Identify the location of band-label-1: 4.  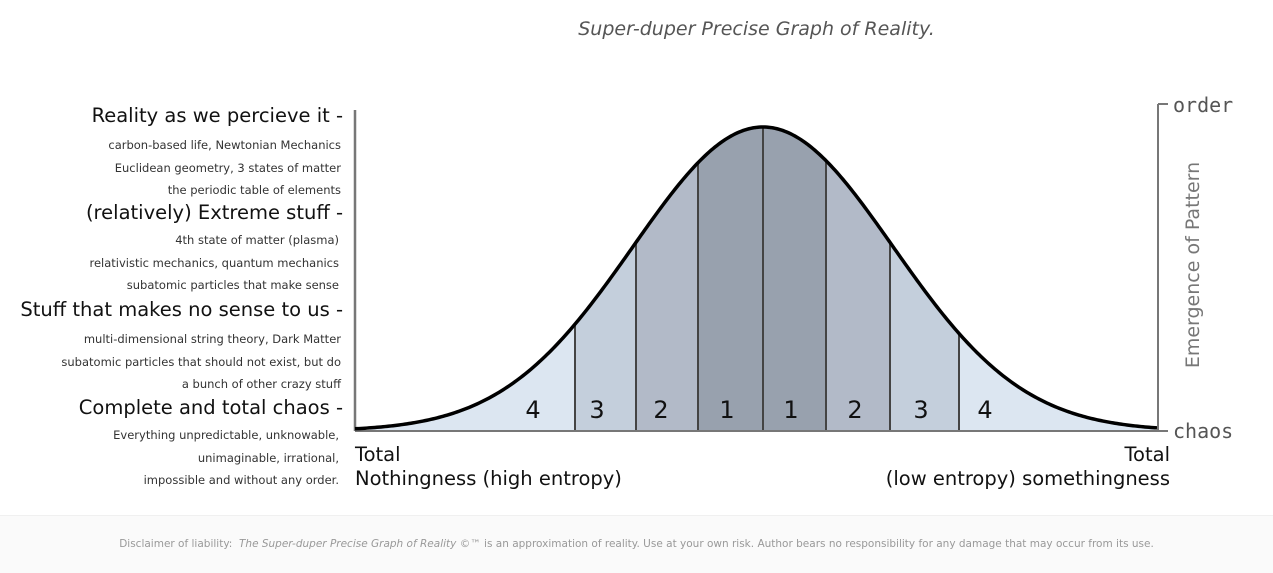
(532, 410).